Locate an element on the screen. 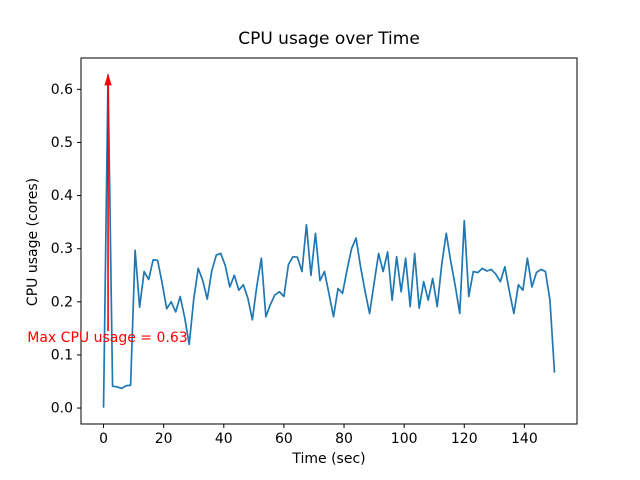 This screenshot has height=480, width=640. y-tick-label: 0.2 is located at coordinates (62, 302).